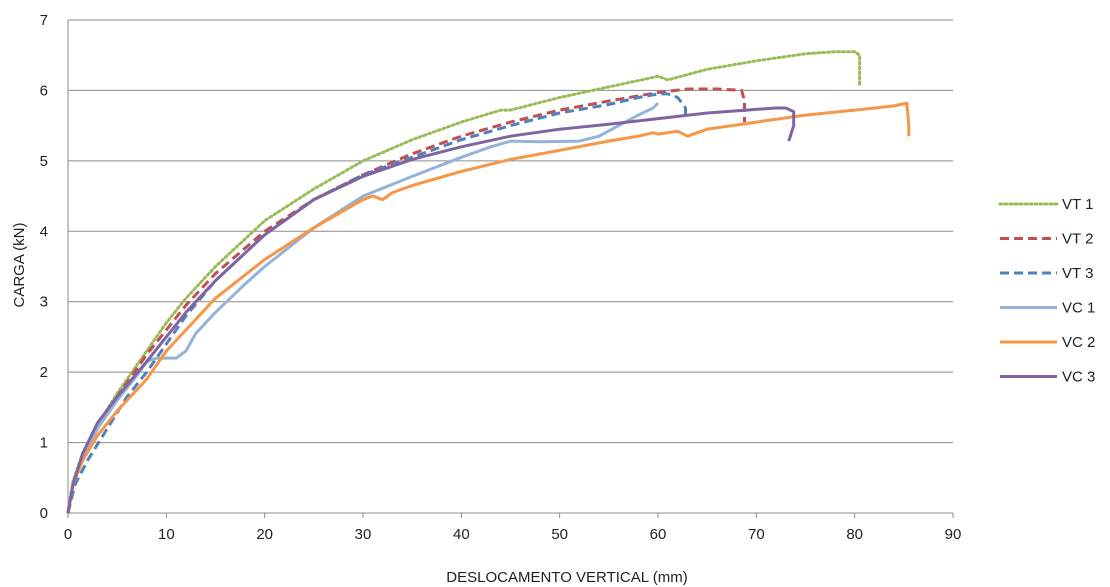  What do you see at coordinates (756, 534) in the screenshot?
I see `x-tick-label: 70` at bounding box center [756, 534].